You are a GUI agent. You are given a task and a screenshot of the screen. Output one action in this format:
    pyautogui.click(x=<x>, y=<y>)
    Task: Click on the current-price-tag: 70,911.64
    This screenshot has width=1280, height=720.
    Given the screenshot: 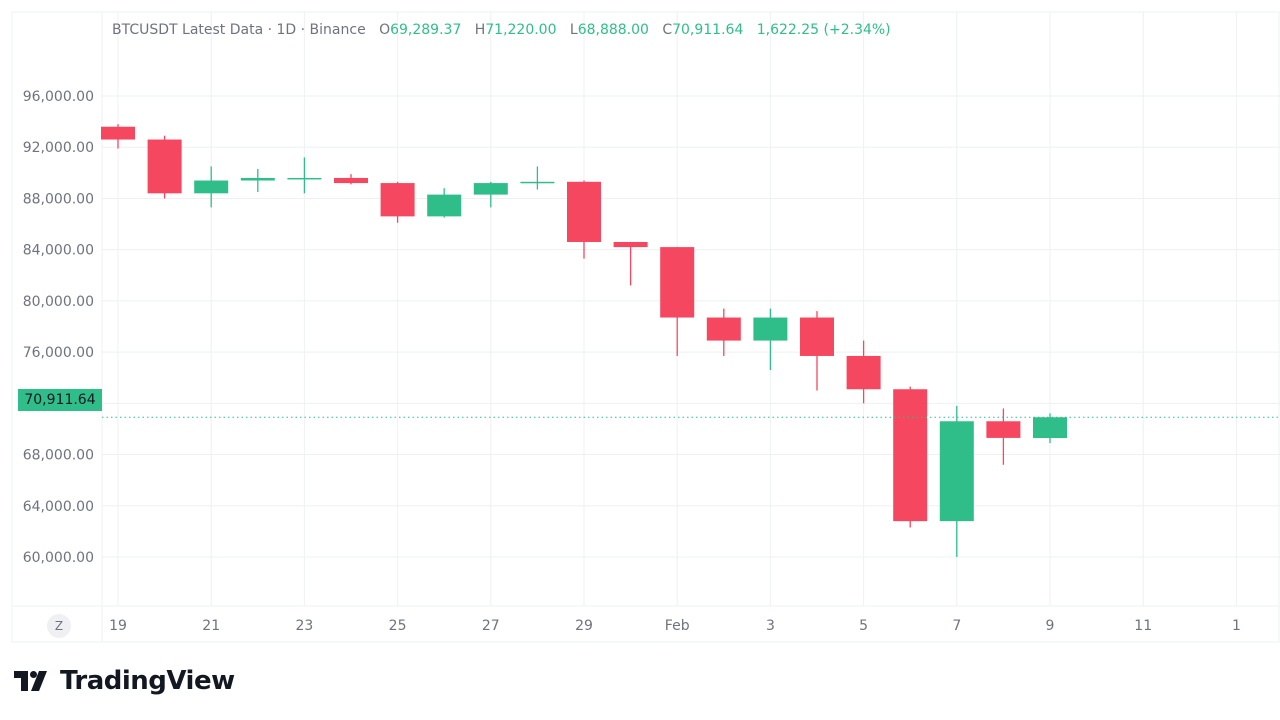 What is the action you would take?
    pyautogui.click(x=60, y=400)
    